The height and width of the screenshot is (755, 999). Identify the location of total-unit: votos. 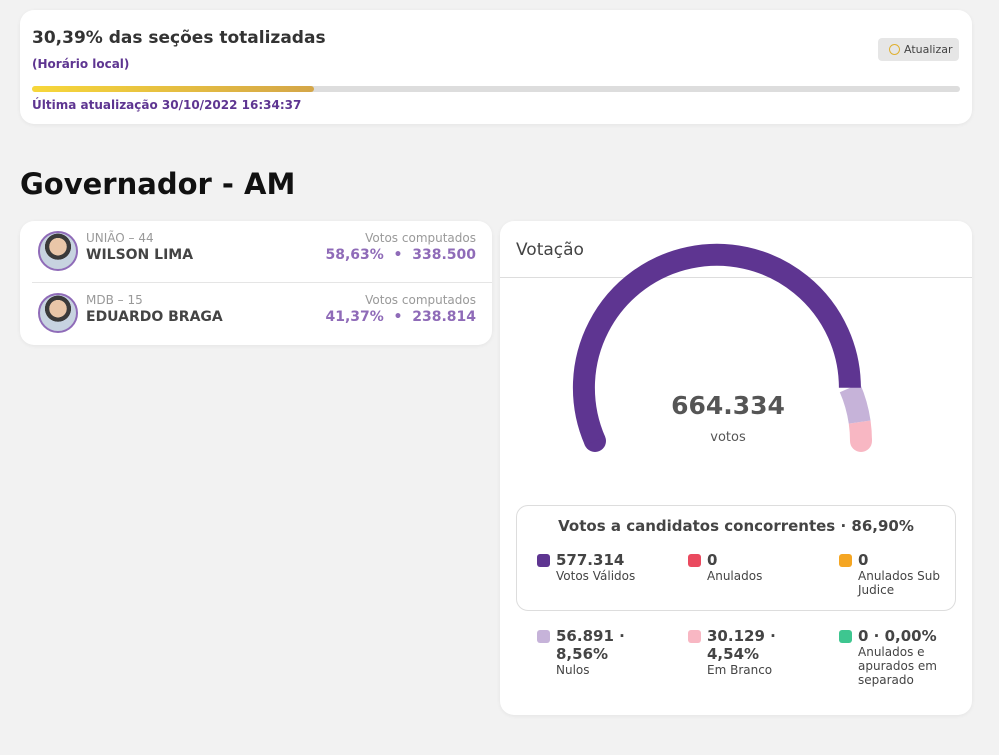
(728, 437).